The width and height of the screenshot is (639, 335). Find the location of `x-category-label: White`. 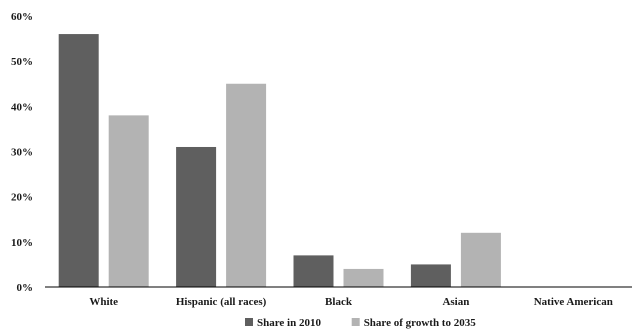

x-category-label: White is located at coordinates (103, 302).